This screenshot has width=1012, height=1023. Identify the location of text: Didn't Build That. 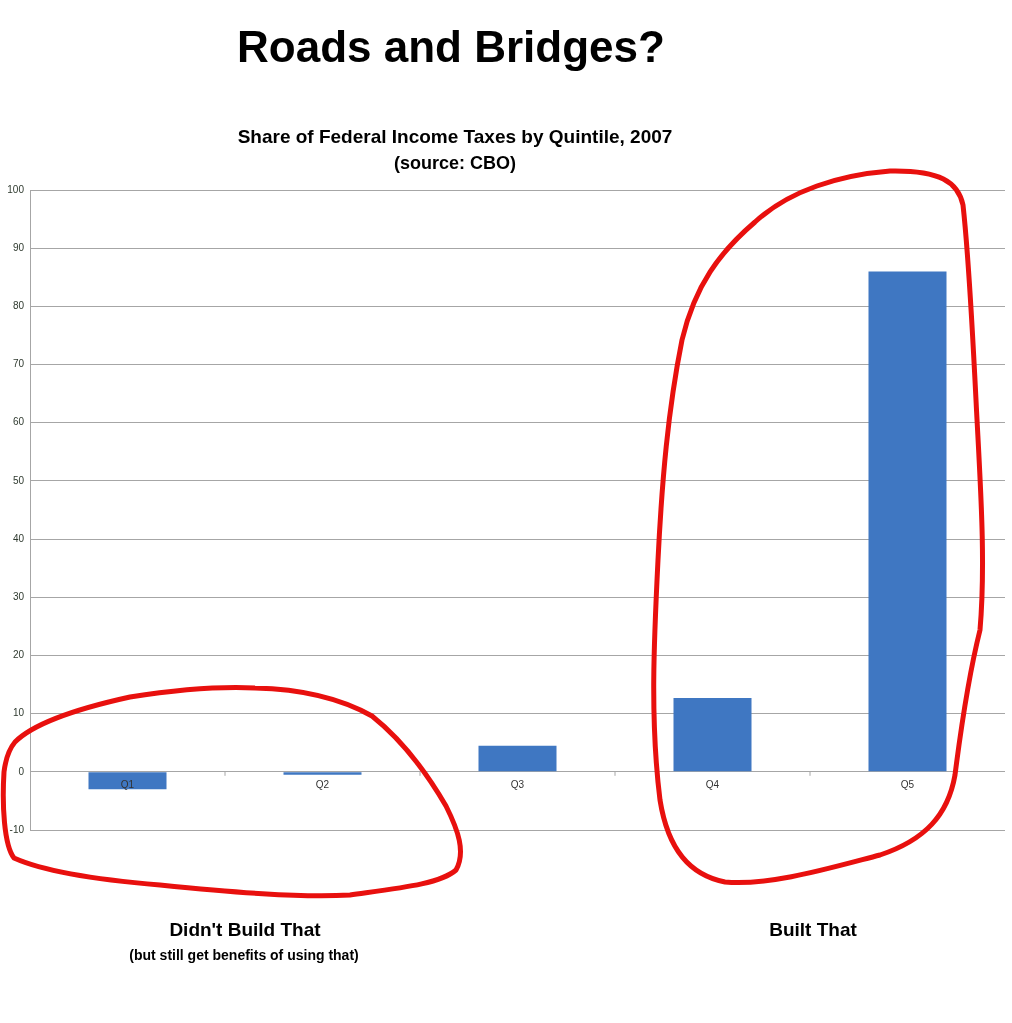
(245, 930).